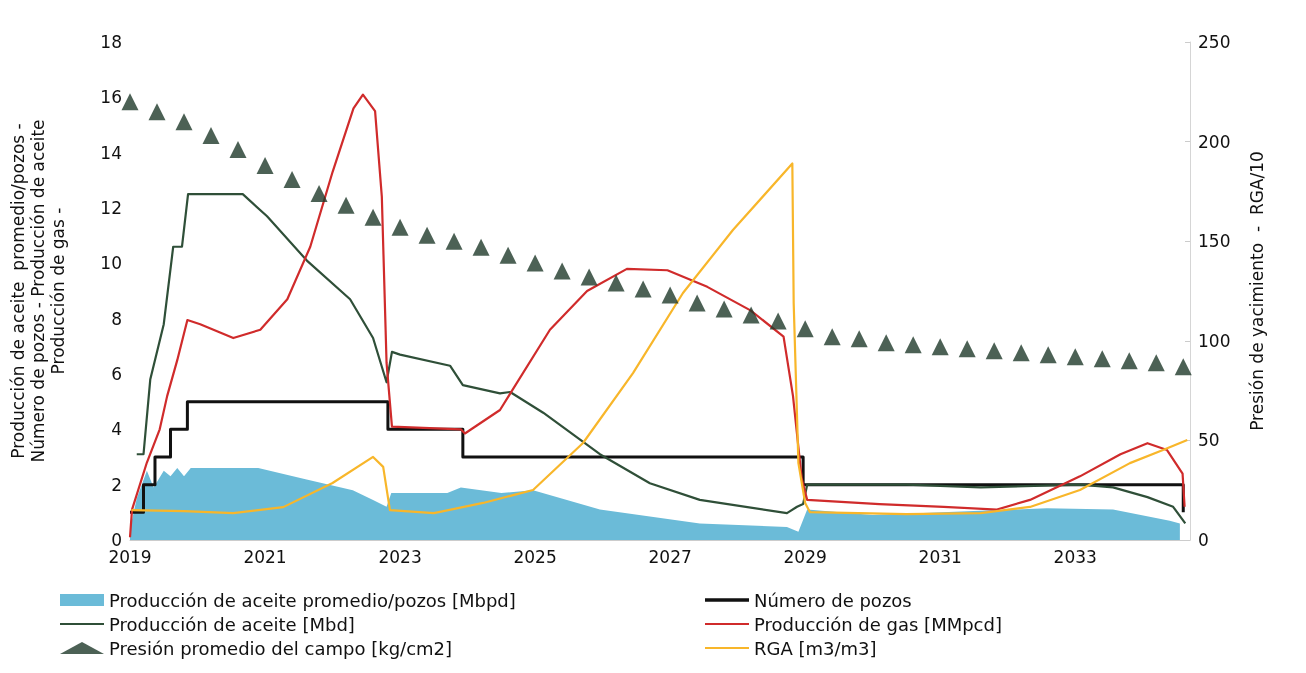  Describe the element at coordinates (281, 648) in the screenshot. I see `legend-label: Presión promedio del campo [kg/cm2]` at that location.